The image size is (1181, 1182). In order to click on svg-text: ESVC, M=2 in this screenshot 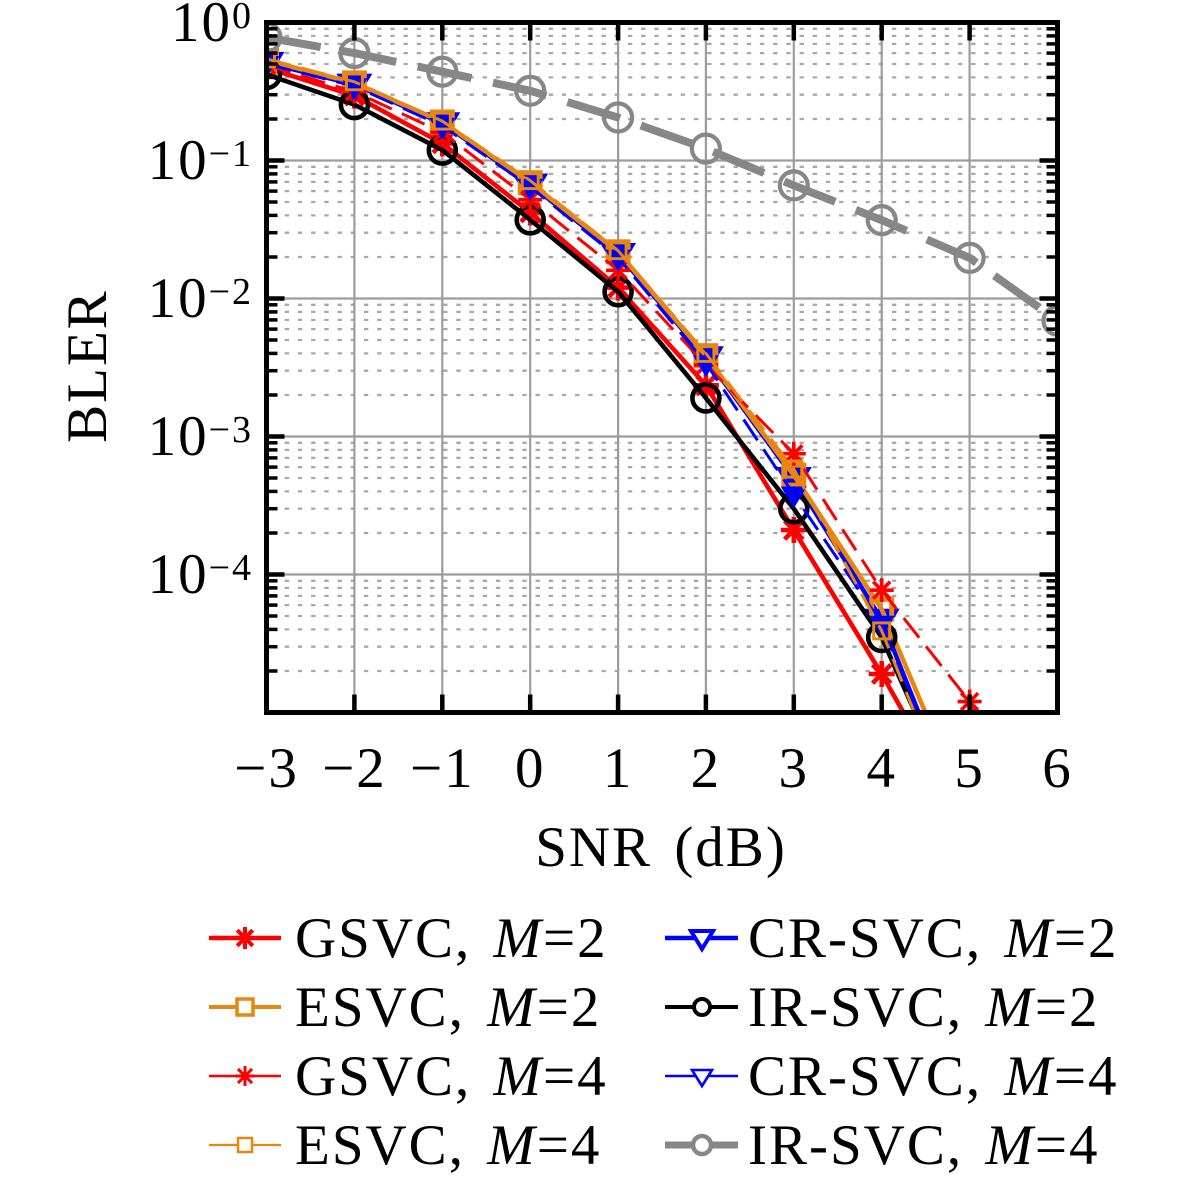, I will do `click(448, 1007)`.